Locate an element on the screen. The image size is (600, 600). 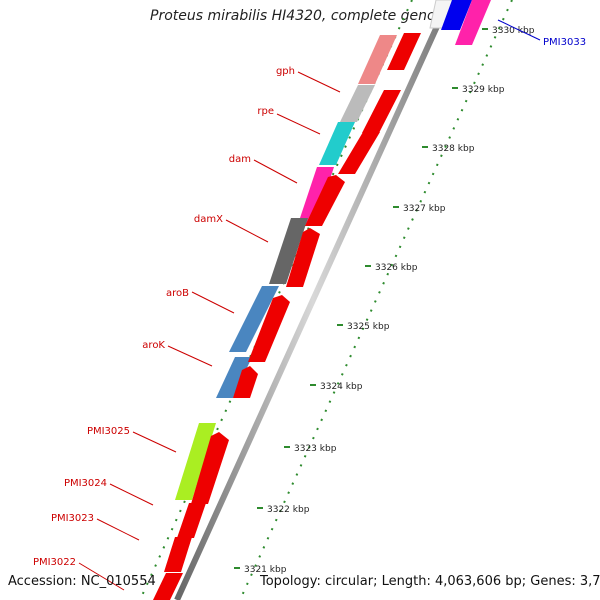
gene-aroK is located at coordinates (234, 377).